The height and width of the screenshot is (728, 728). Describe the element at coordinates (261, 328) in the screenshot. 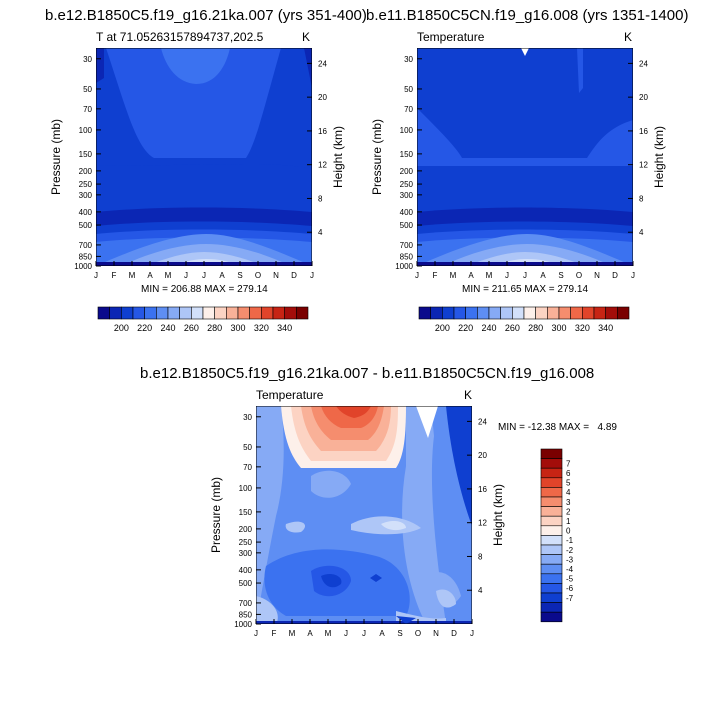

I see `colorbar1-level-label: 320` at that location.